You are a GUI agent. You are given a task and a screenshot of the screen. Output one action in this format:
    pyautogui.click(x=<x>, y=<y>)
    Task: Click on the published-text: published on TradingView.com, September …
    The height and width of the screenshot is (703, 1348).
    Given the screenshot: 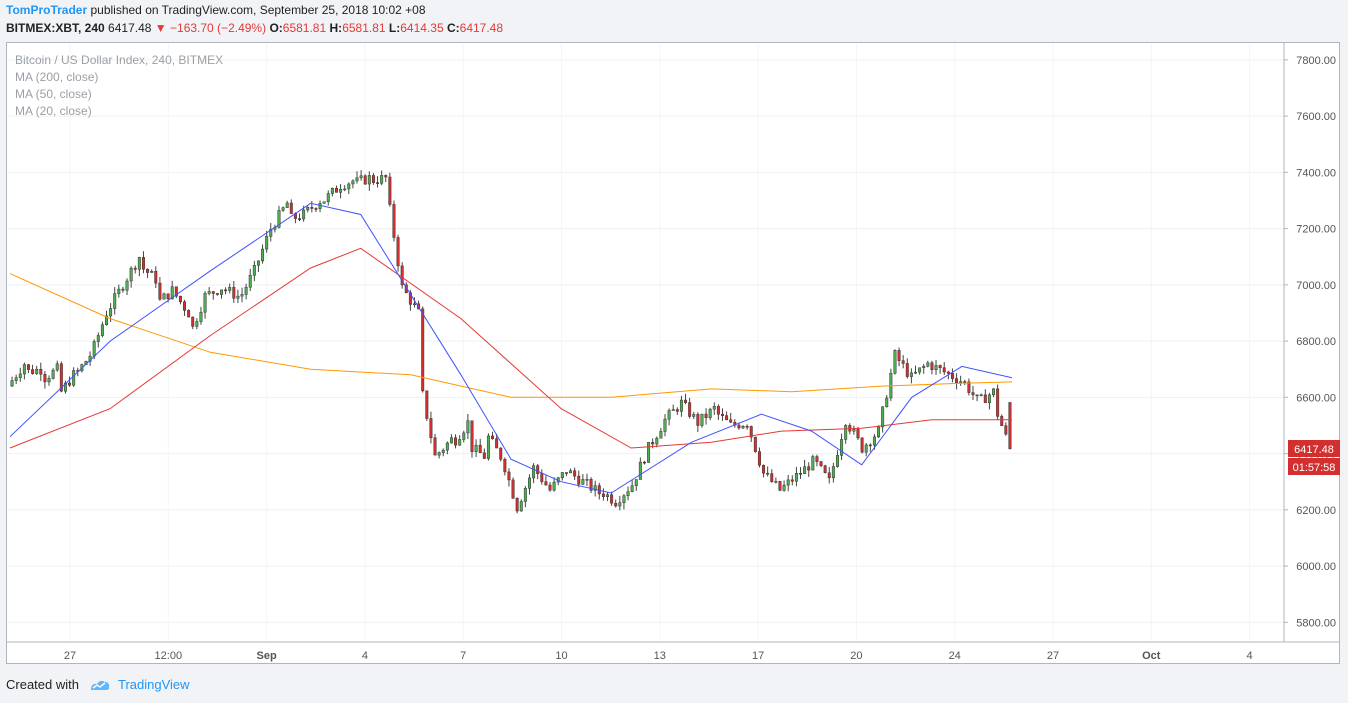 What is the action you would take?
    pyautogui.click(x=258, y=10)
    